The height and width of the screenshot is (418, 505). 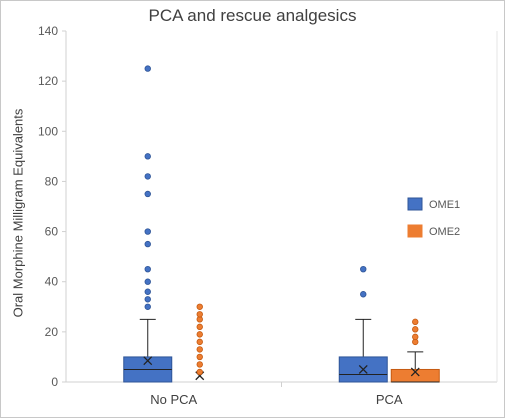 I want to click on x-category-label: PCA, so click(x=389, y=399).